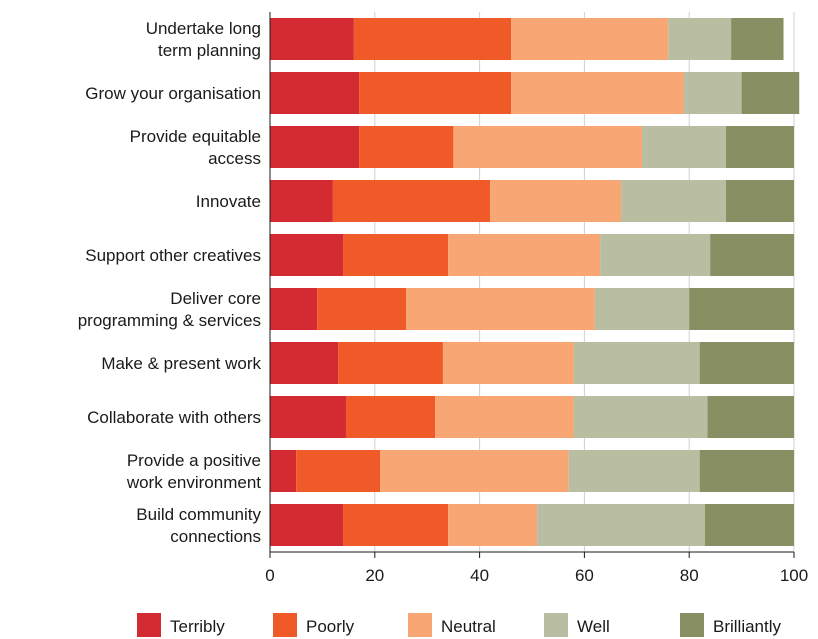  Describe the element at coordinates (330, 626) in the screenshot. I see `legend-label-poorly: Poorly` at that location.